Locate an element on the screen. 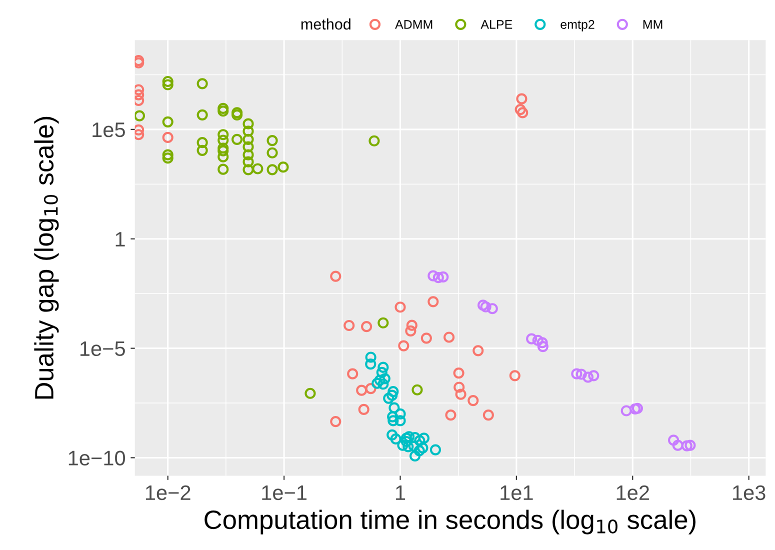 The width and height of the screenshot is (775, 550). legend-label: ALPE is located at coordinates (496, 24).